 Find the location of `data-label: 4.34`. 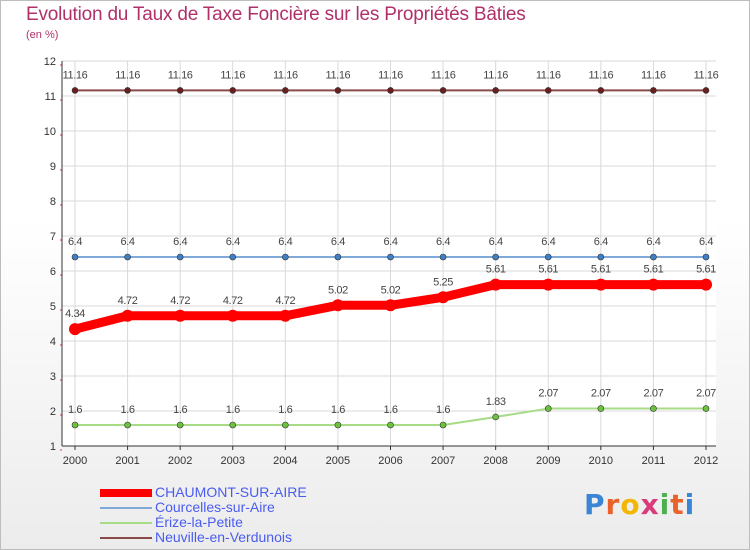

data-label: 4.34 is located at coordinates (75, 314).